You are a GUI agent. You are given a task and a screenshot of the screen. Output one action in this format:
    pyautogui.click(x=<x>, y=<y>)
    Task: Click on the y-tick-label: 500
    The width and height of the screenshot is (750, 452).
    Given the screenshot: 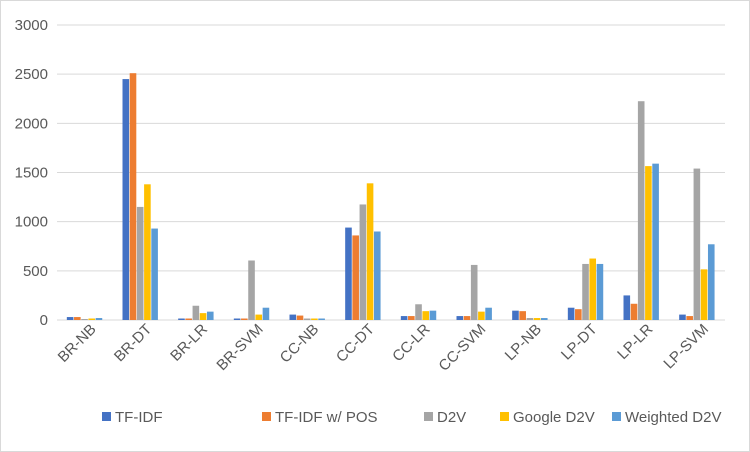 What is the action you would take?
    pyautogui.click(x=35, y=271)
    